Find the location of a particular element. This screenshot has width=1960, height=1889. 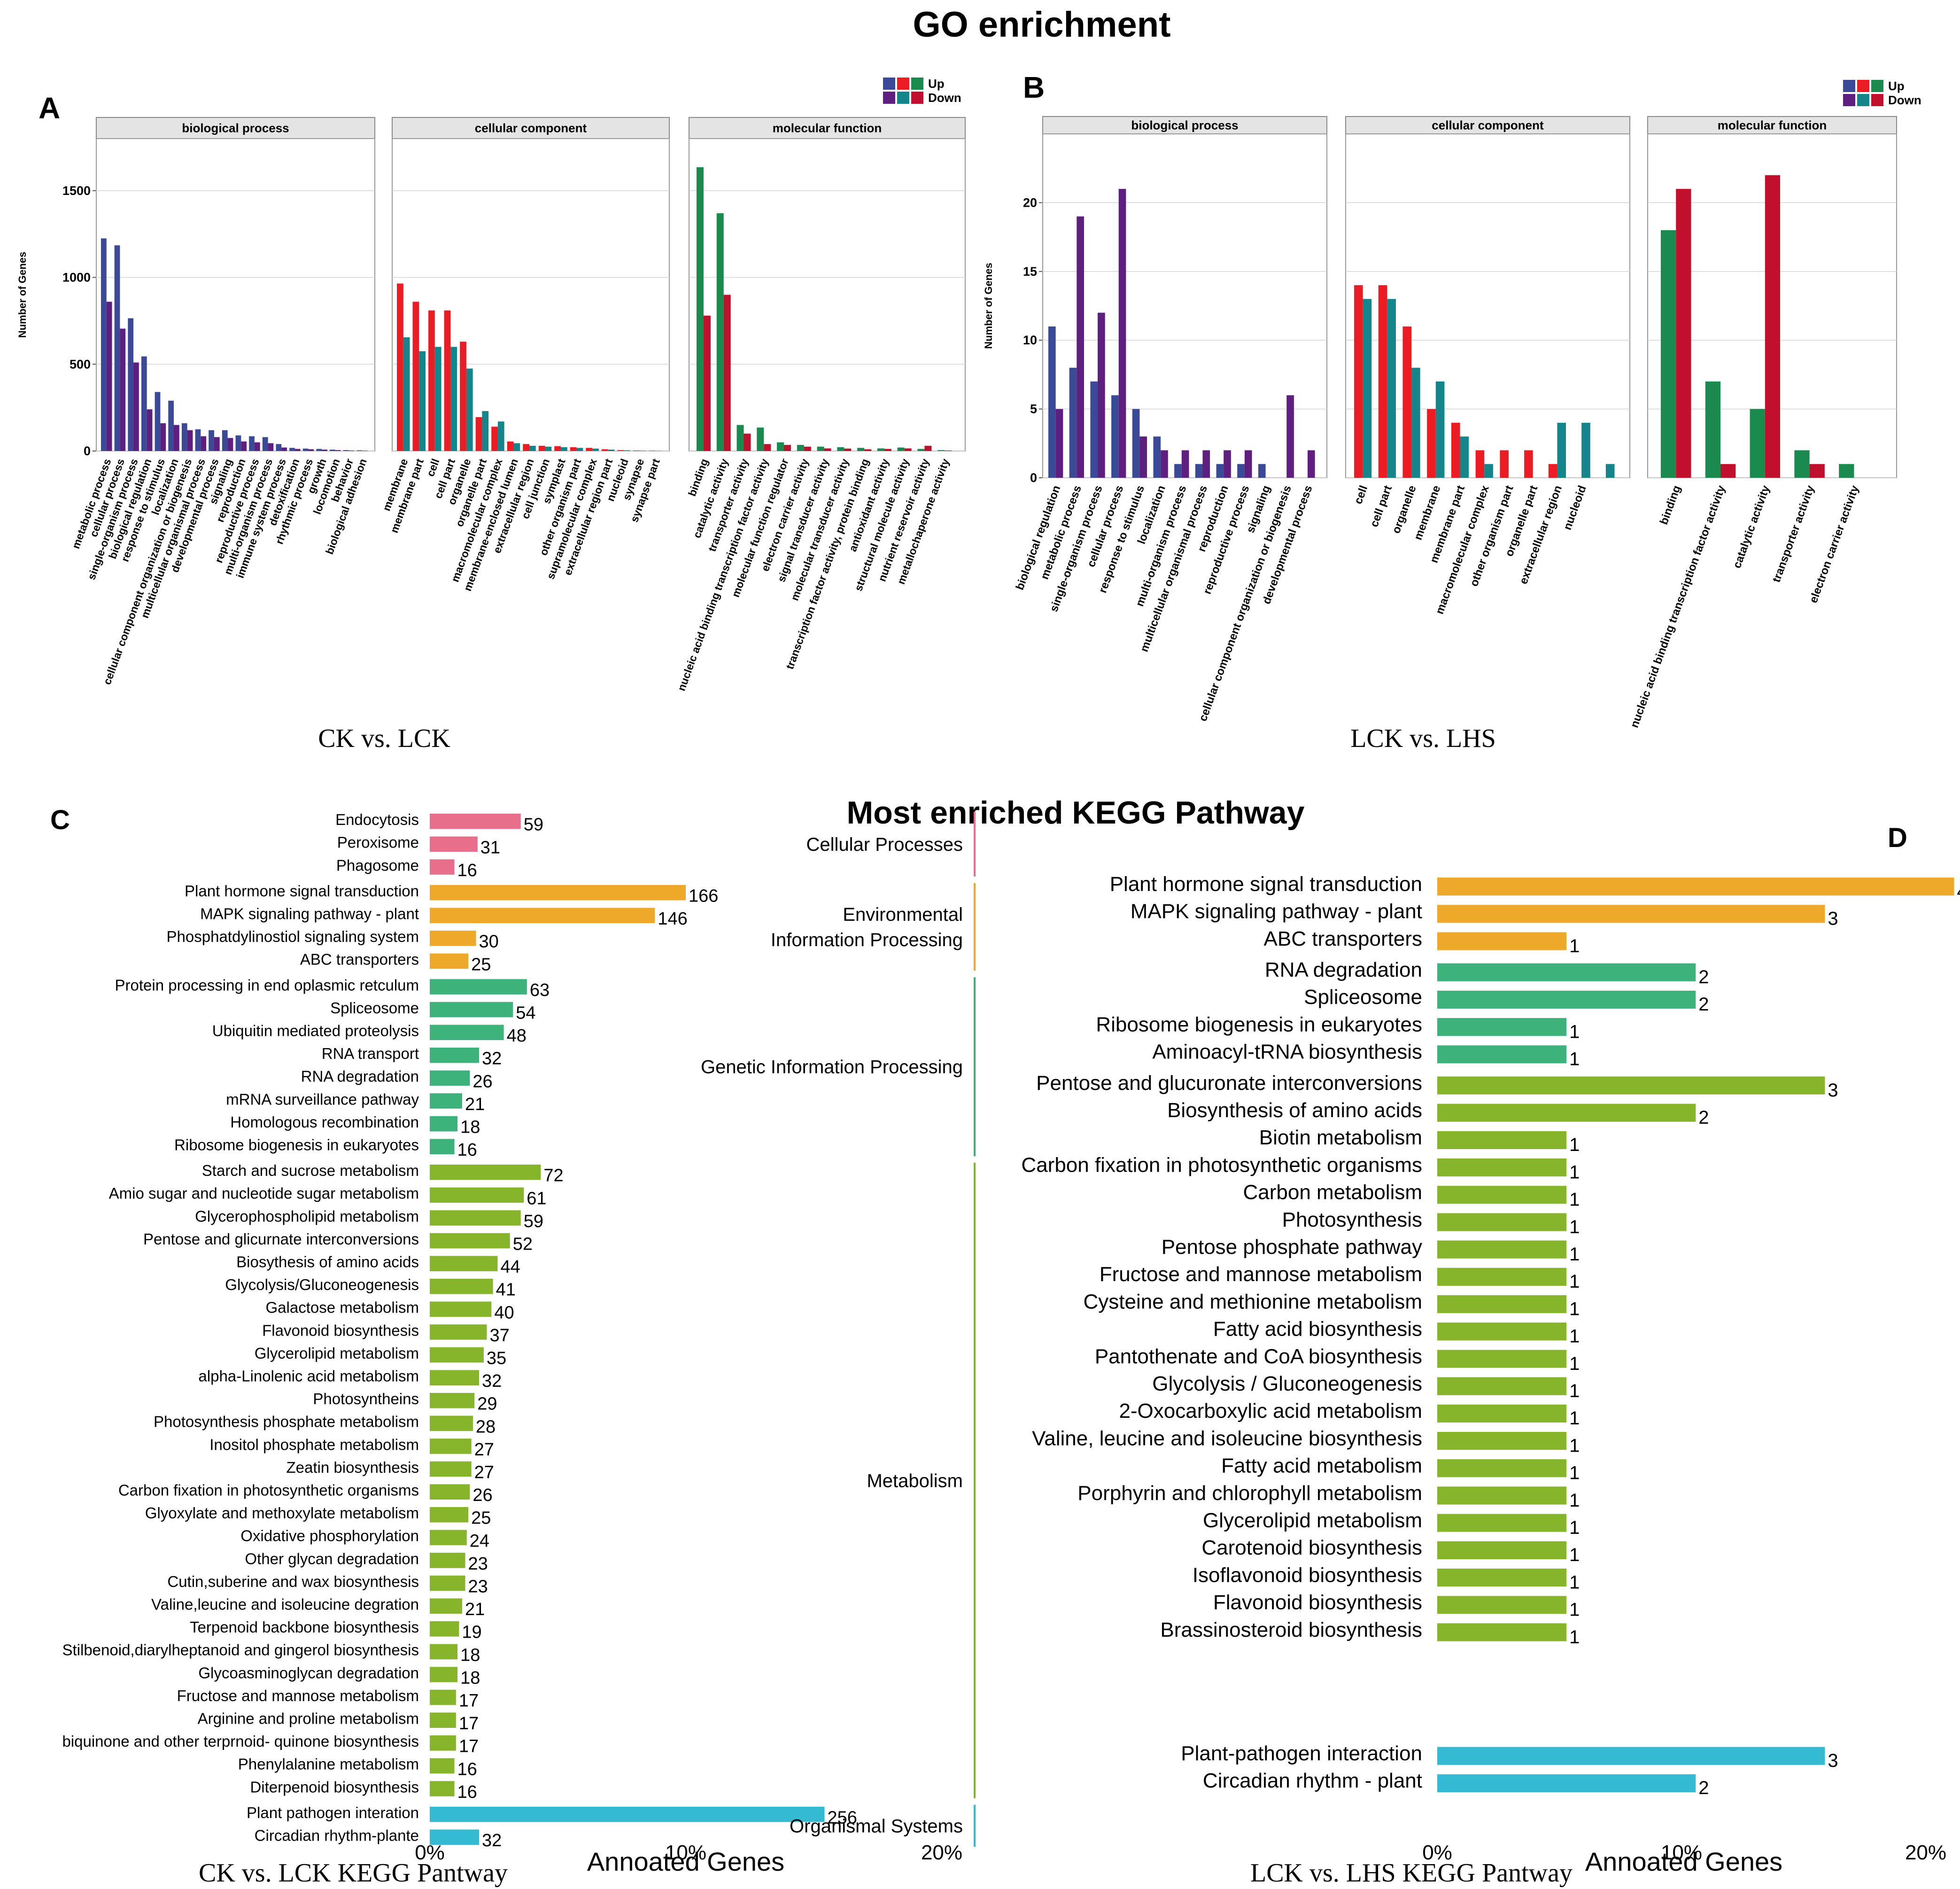

kegg-pathway-label: Biosynthesis of amino acids is located at coordinates (1294, 1110).